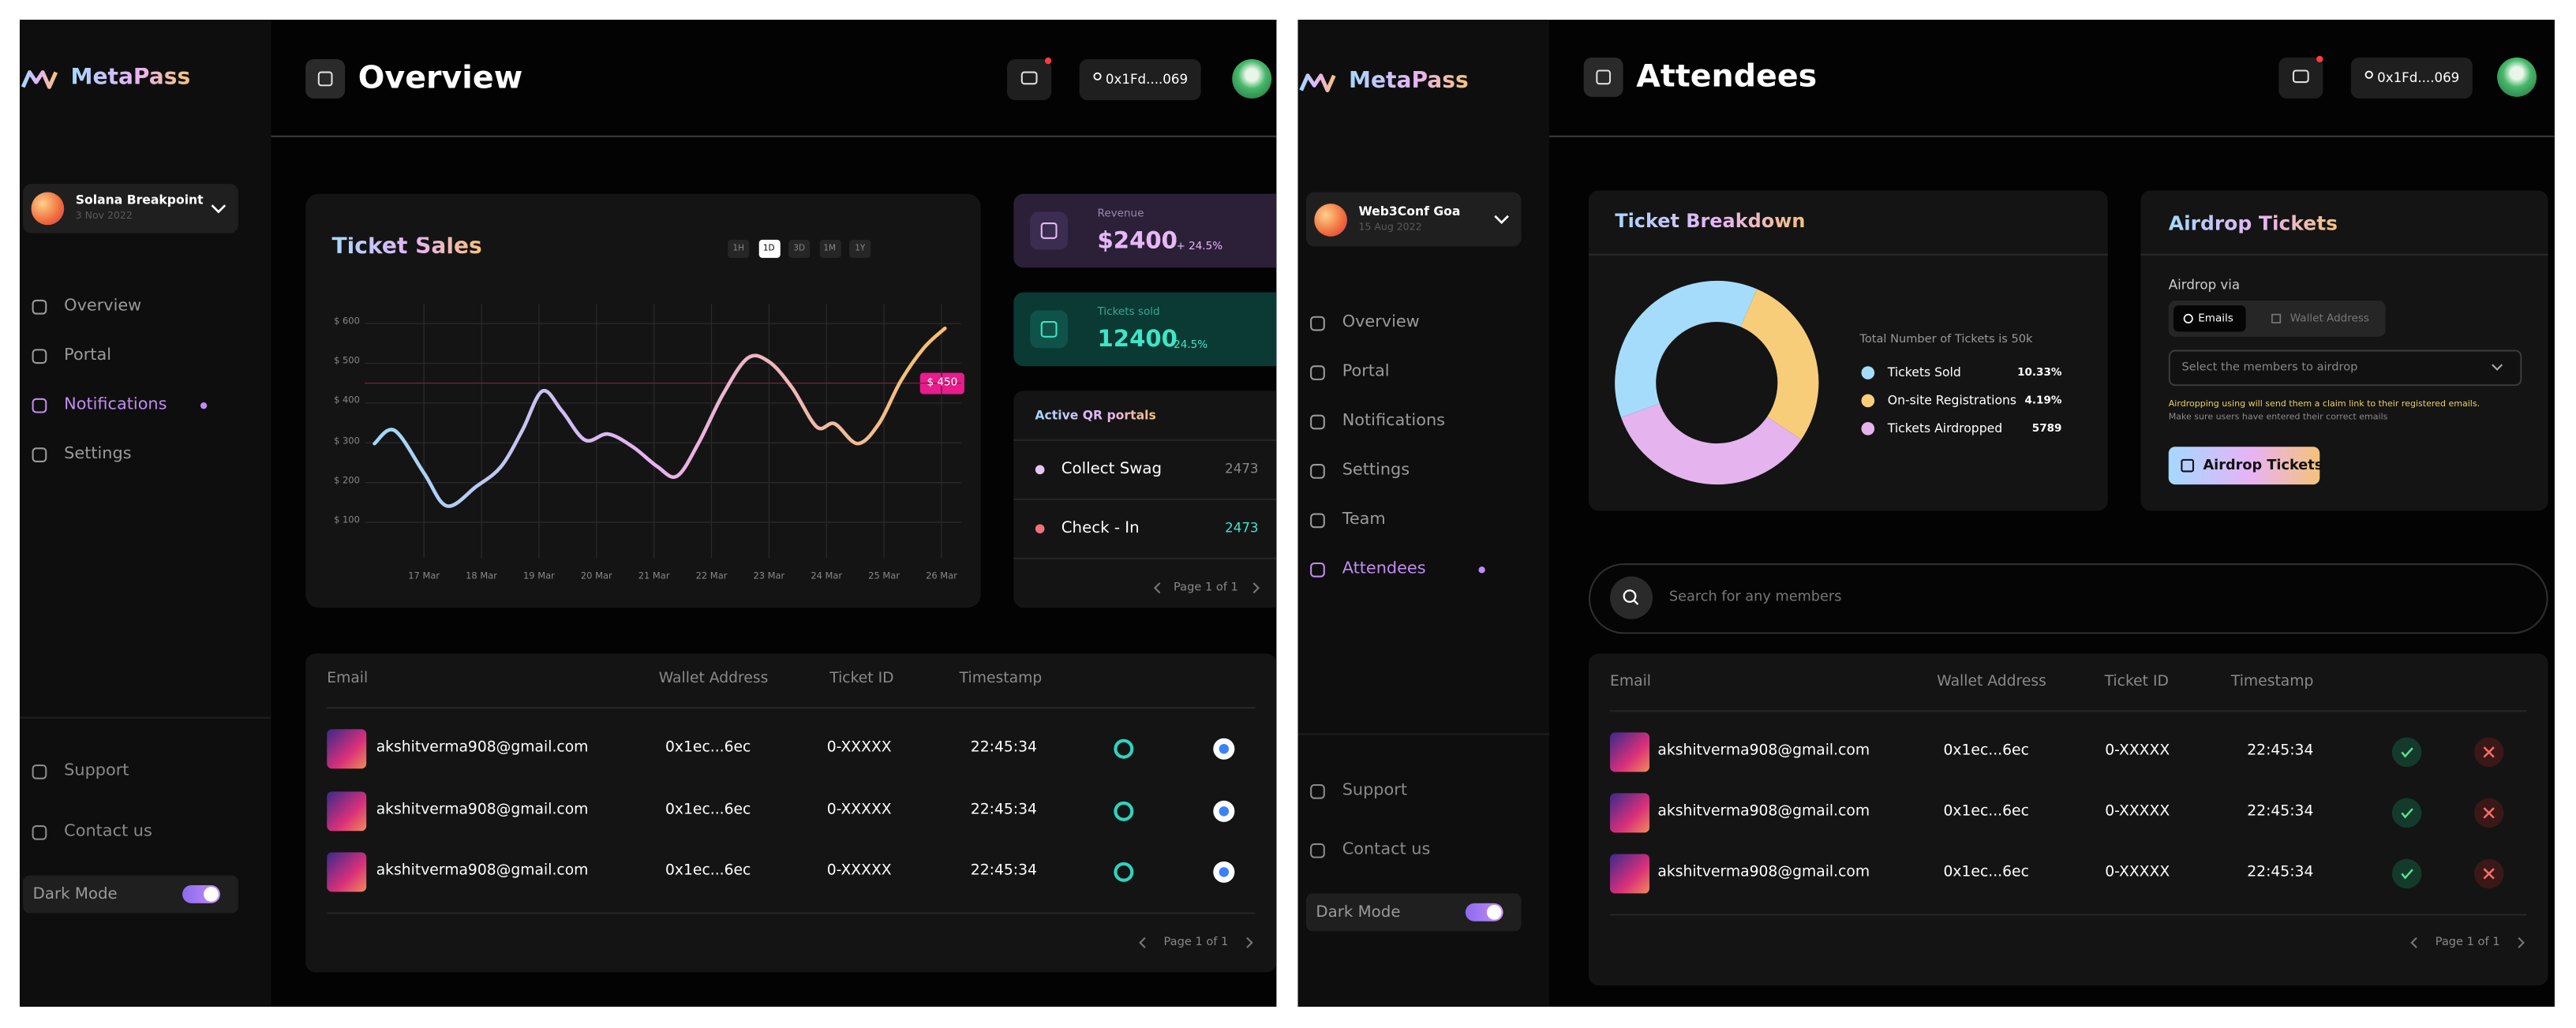 This screenshot has height=1028, width=2576. I want to click on chart-title: Ticket Sales, so click(406, 247).